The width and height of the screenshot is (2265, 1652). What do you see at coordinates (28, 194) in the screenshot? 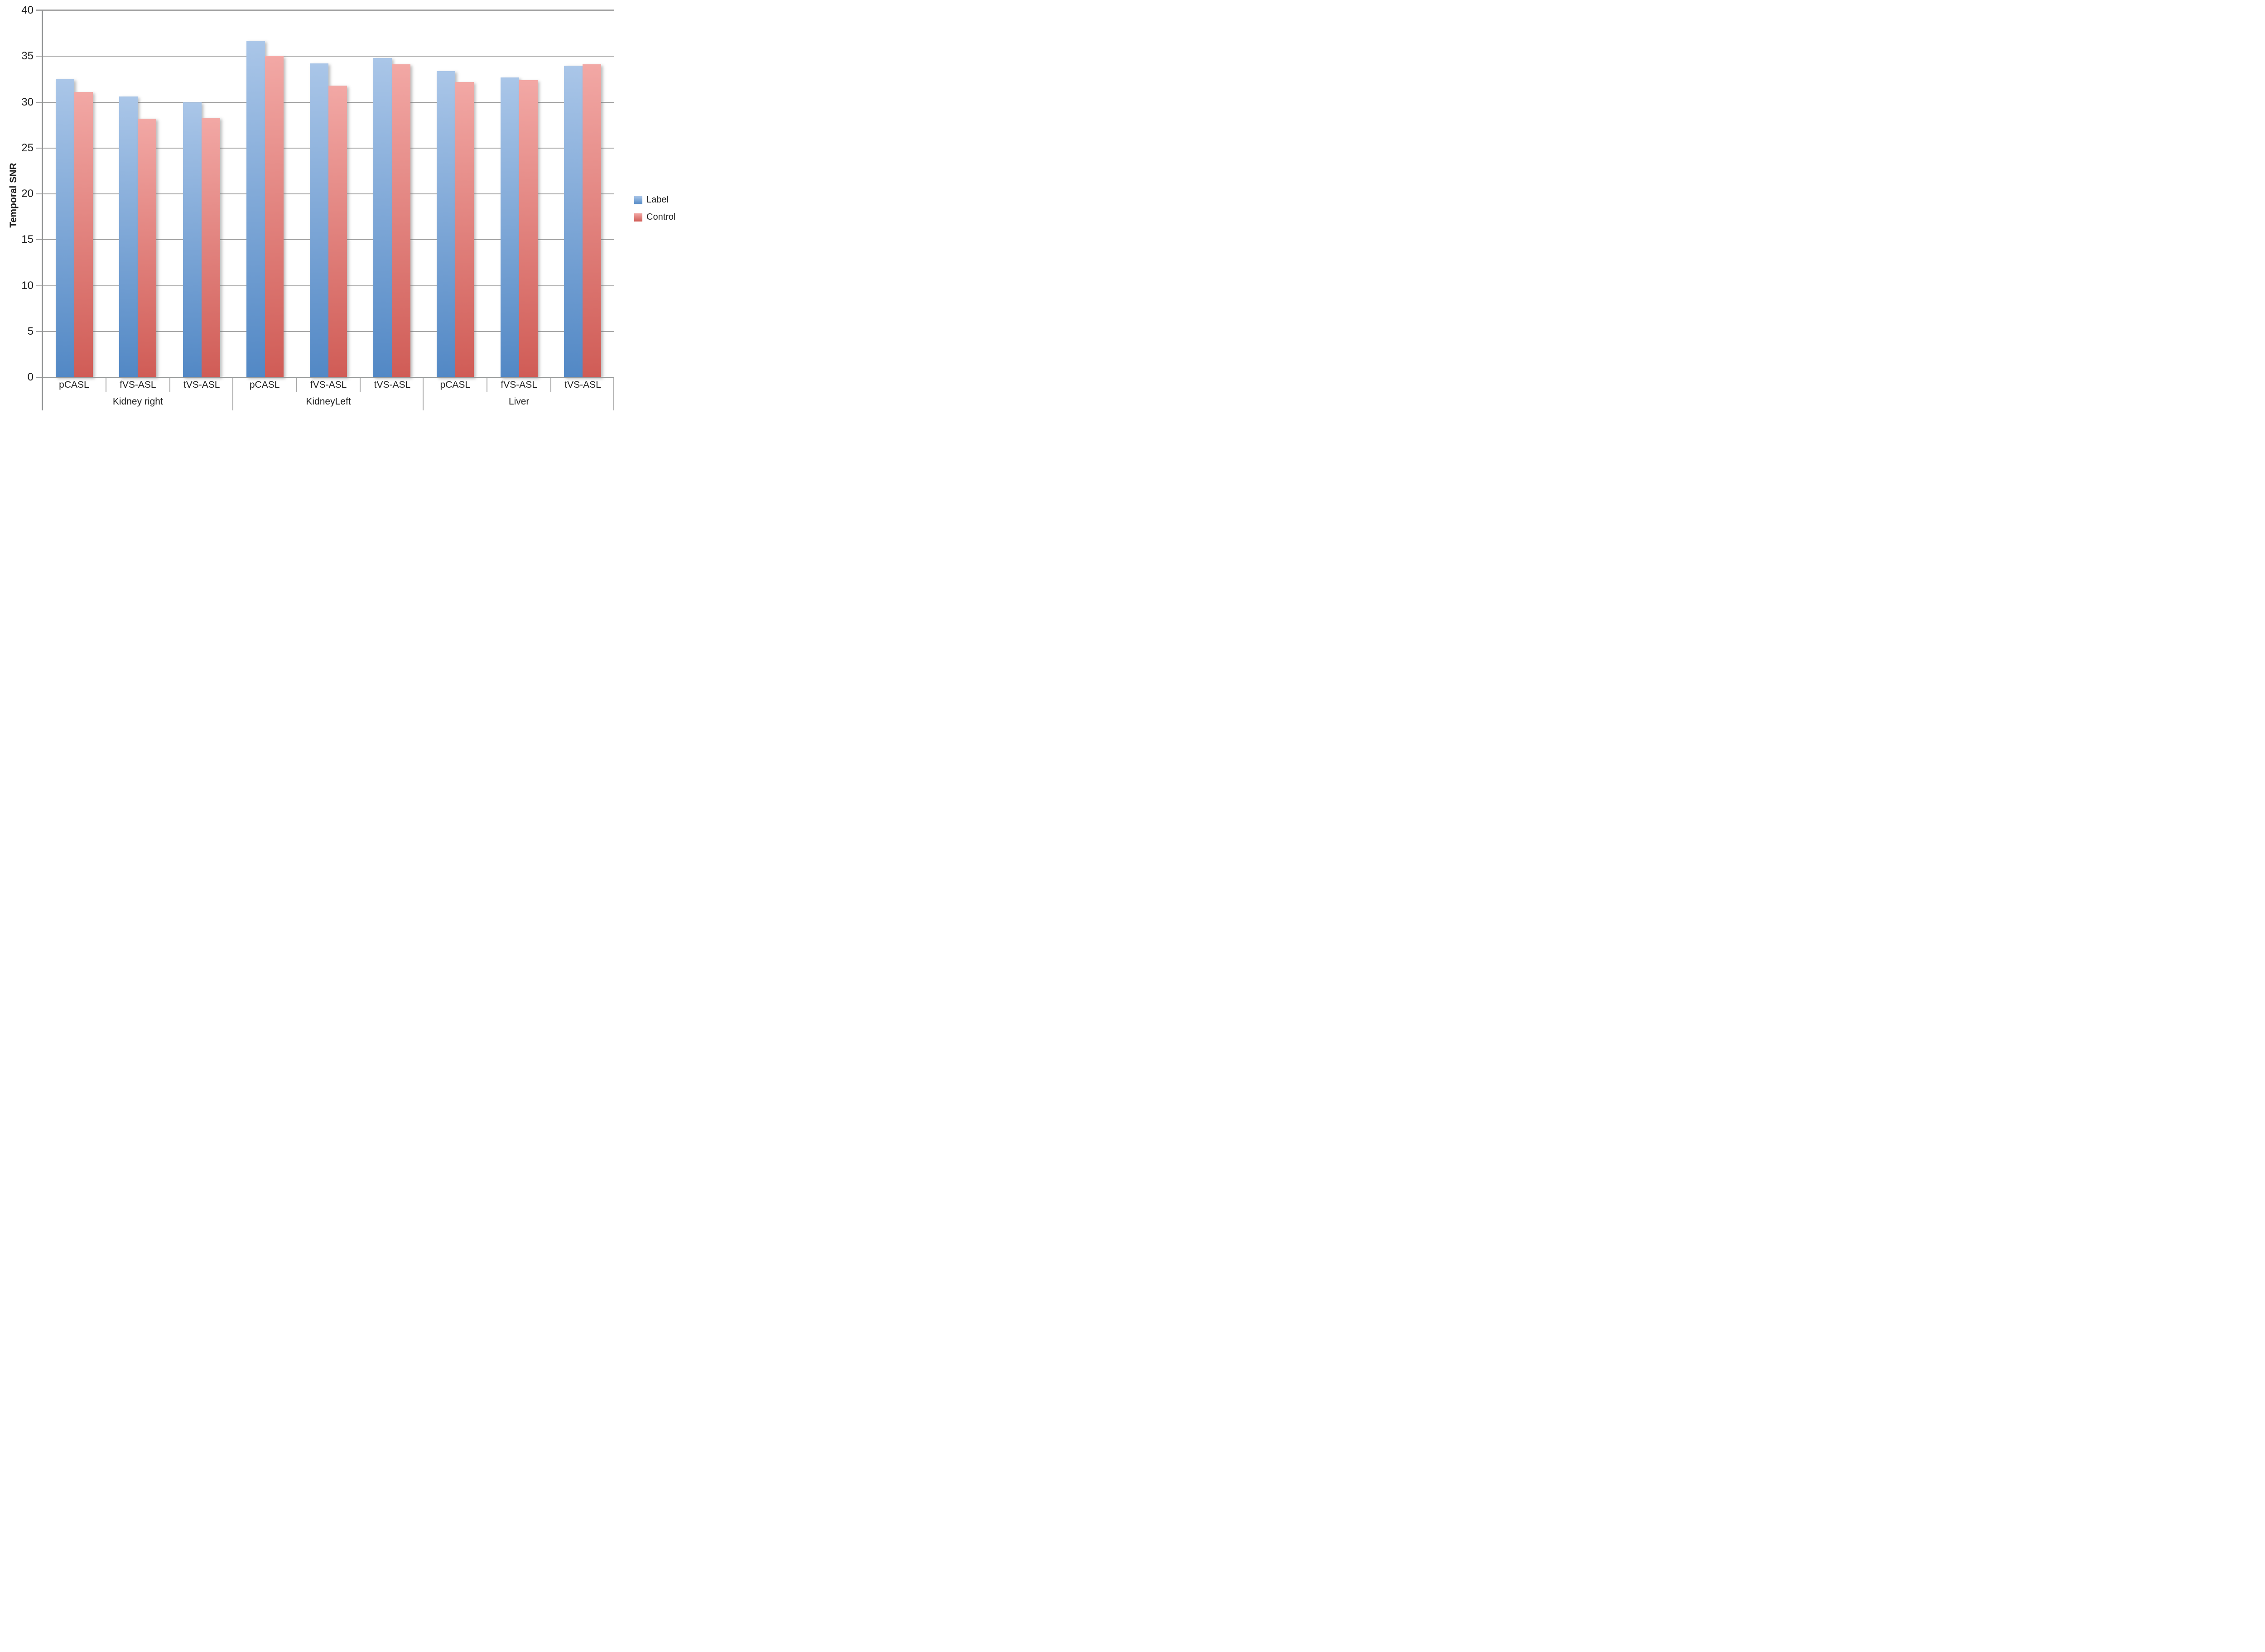
I see `y-axis-tick-label: 20` at bounding box center [28, 194].